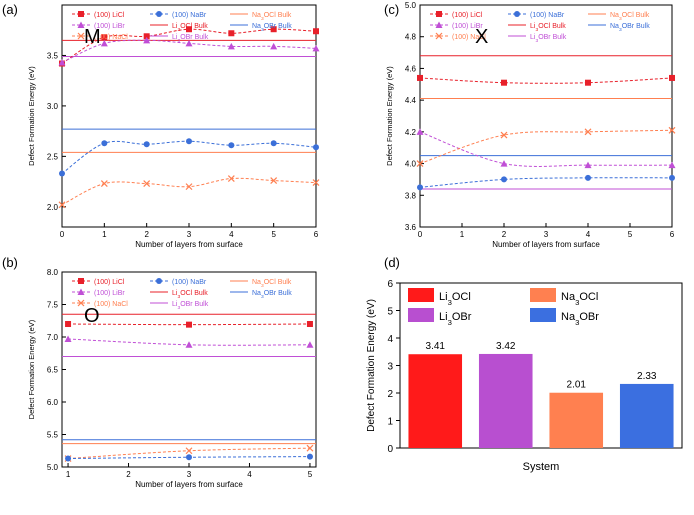  I want to click on y-tick-label: 6, so click(390, 284).